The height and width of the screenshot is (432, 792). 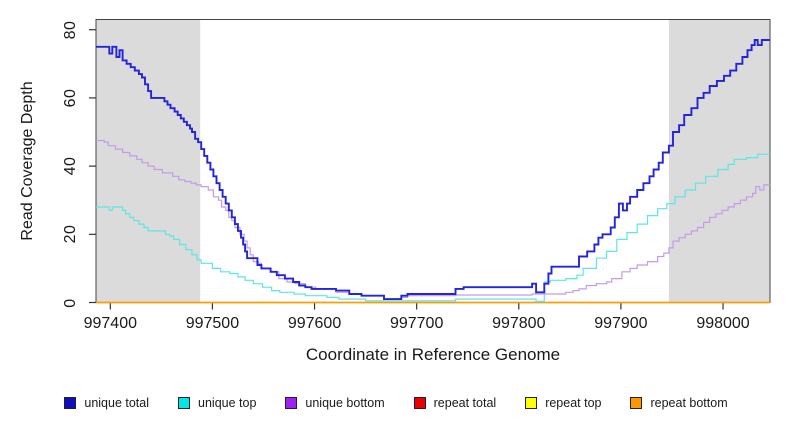 What do you see at coordinates (573, 403) in the screenshot?
I see `legend-item-label: repeat top` at bounding box center [573, 403].